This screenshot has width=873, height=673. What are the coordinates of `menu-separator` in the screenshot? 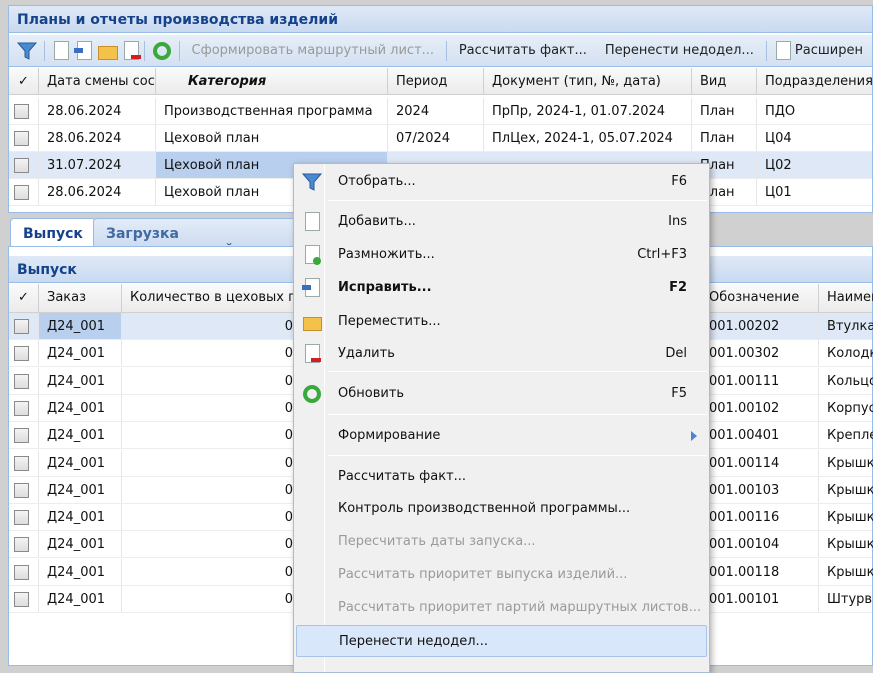 It's located at (517, 455).